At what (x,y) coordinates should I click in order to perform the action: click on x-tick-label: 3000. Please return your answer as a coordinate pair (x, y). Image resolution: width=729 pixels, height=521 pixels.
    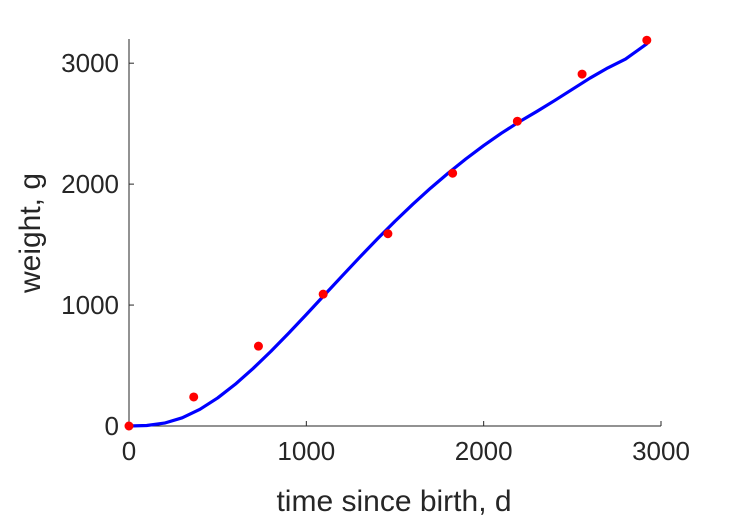
    Looking at the image, I should click on (661, 451).